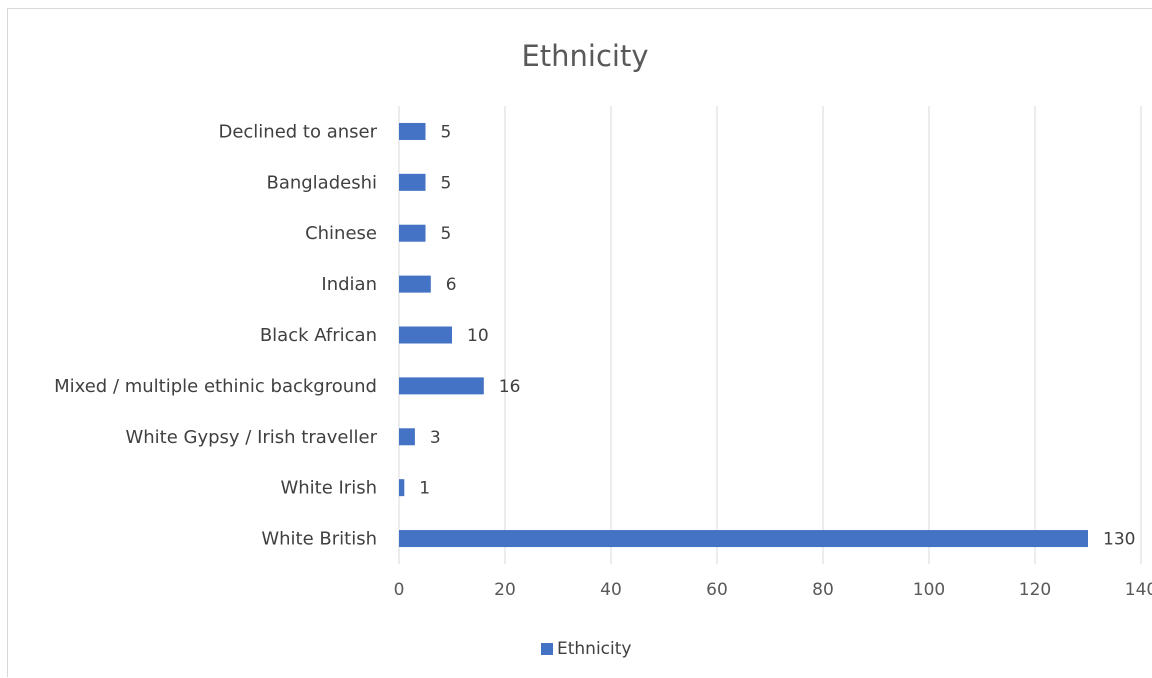  Describe the element at coordinates (611, 590) in the screenshot. I see `x-tick-label: 40` at that location.